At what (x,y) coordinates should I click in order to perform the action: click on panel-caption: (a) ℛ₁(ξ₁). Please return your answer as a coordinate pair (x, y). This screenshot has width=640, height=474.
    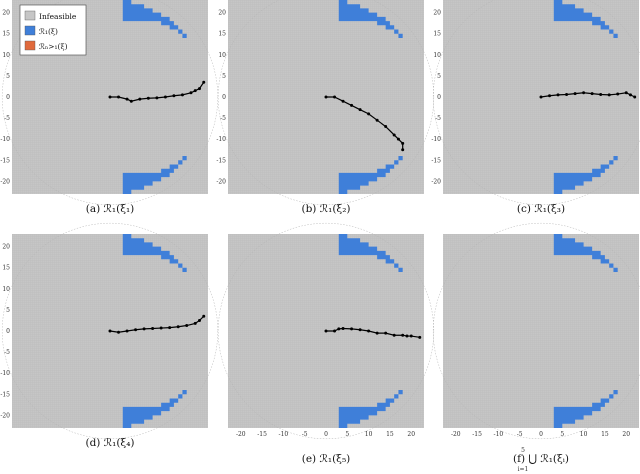
    Looking at the image, I should click on (110, 209).